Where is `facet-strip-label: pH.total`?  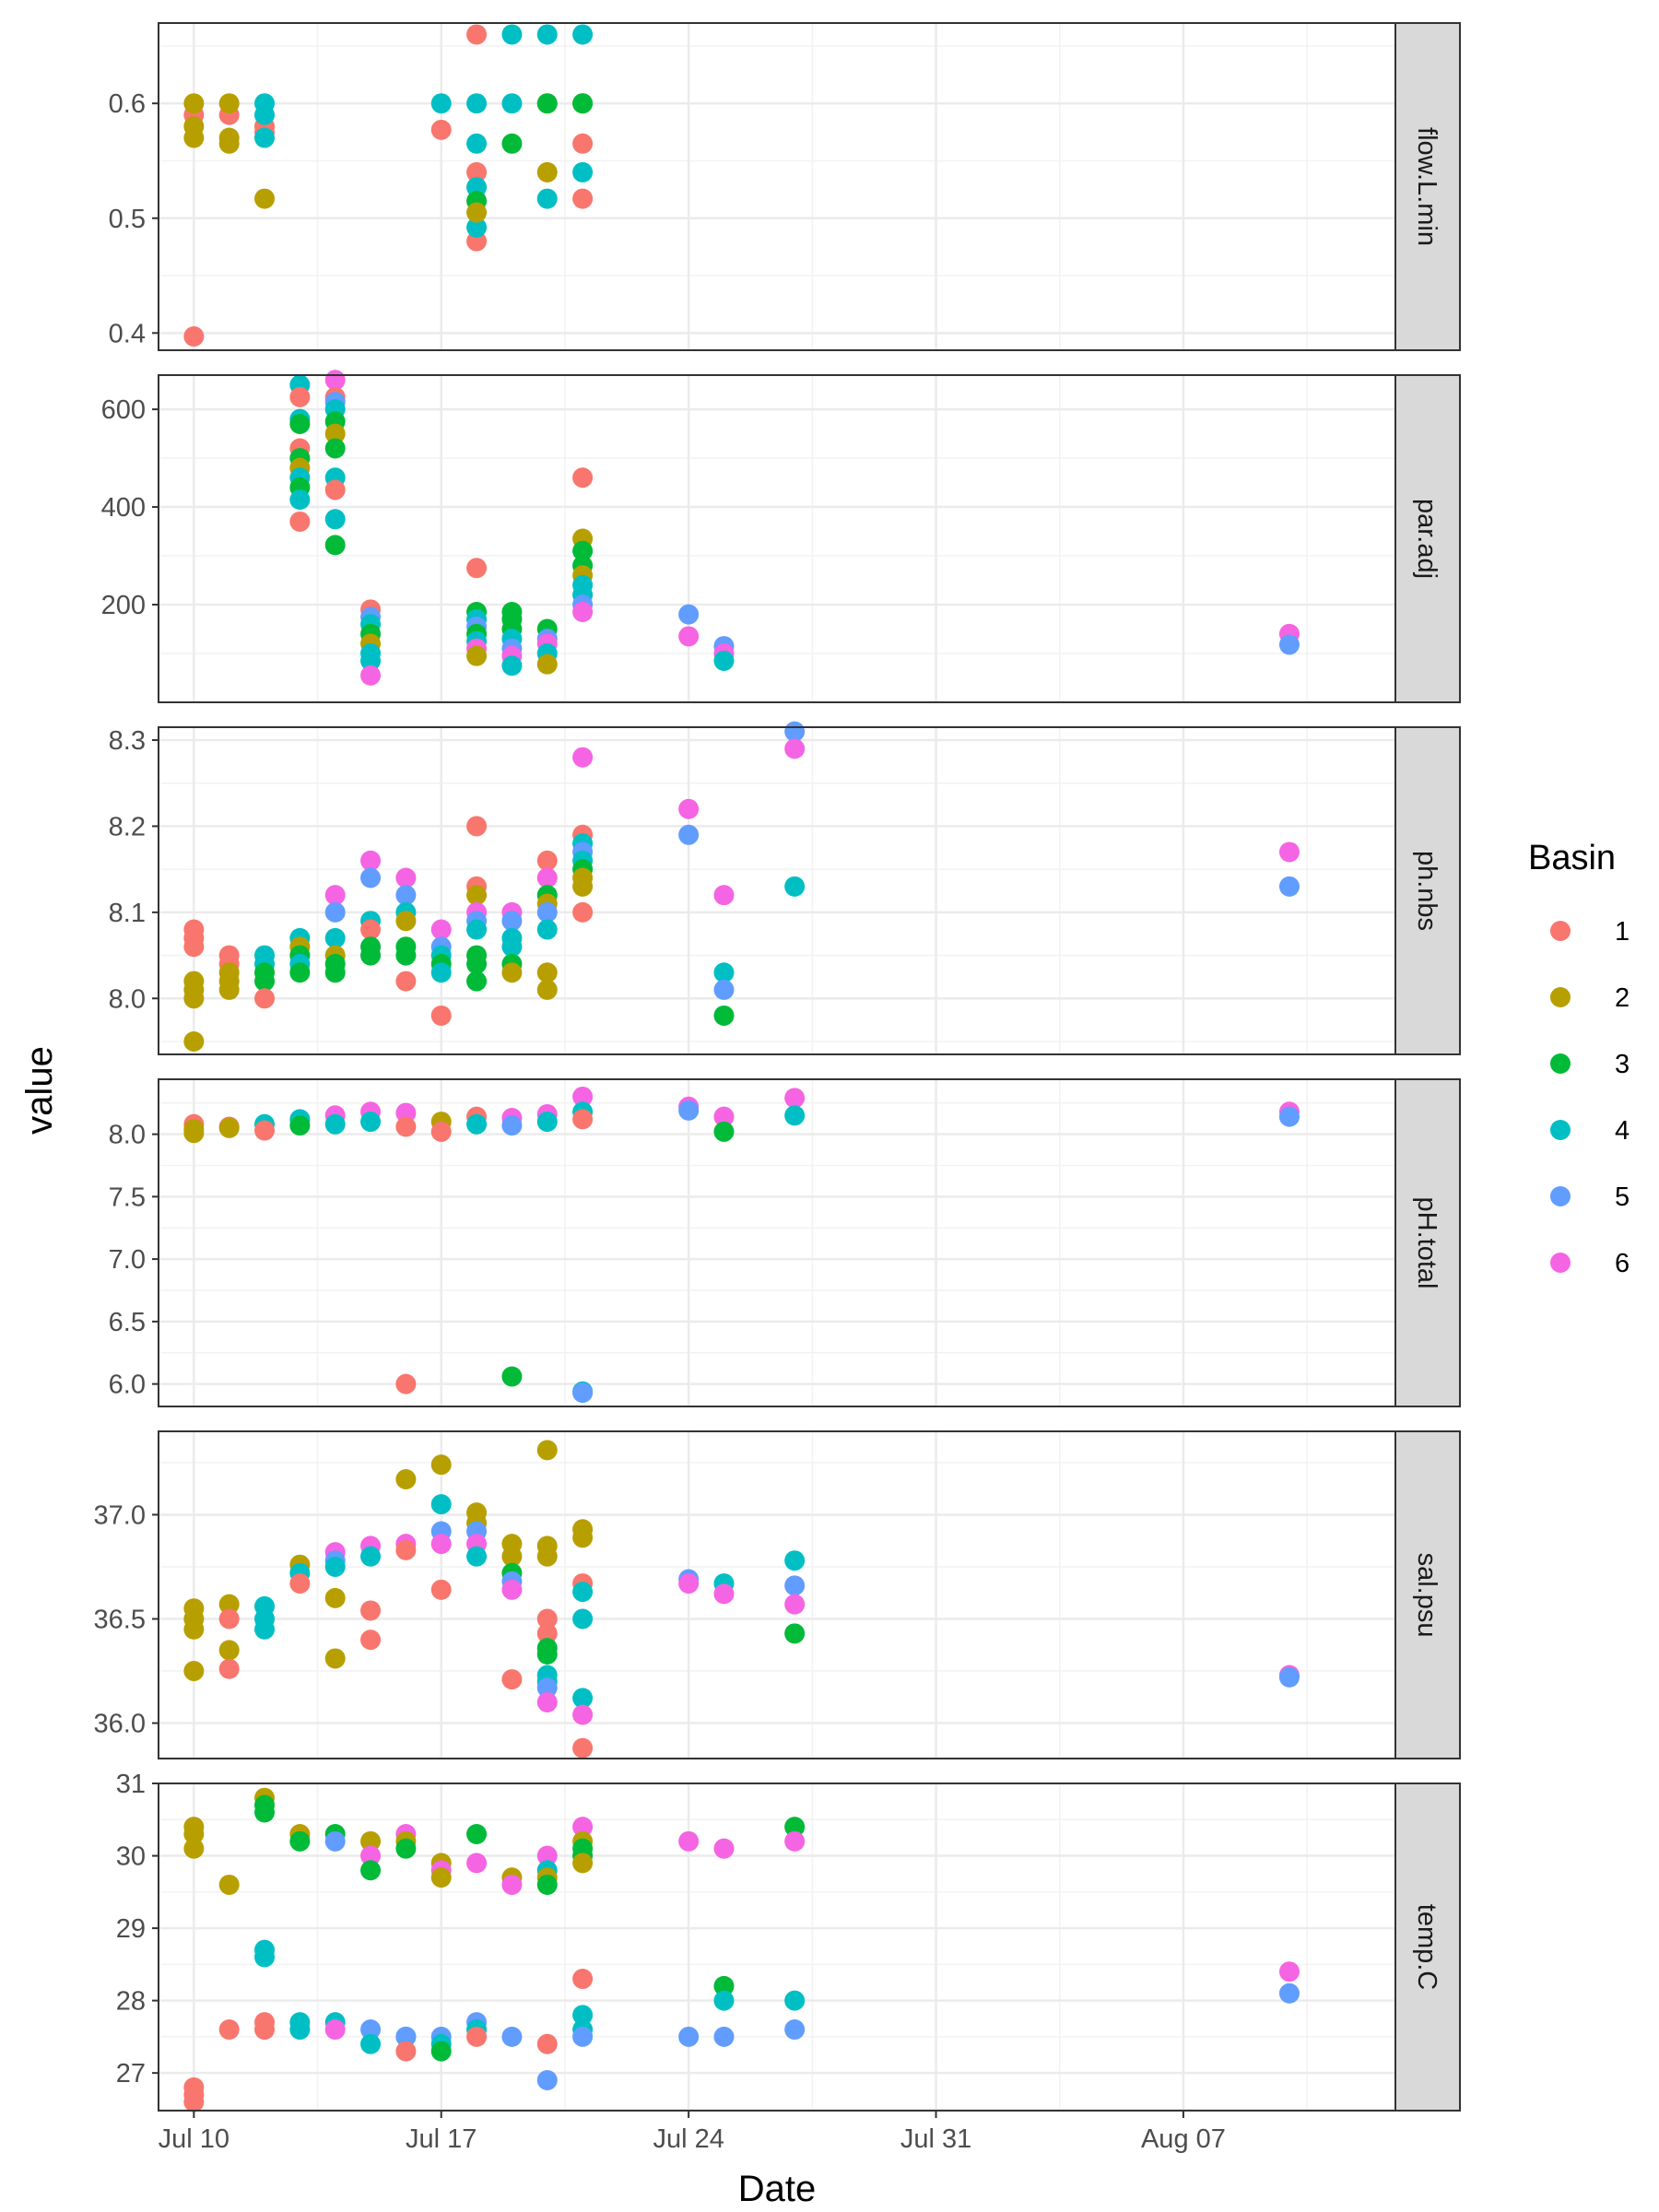
facet-strip-label: pH.total is located at coordinates (1426, 1243).